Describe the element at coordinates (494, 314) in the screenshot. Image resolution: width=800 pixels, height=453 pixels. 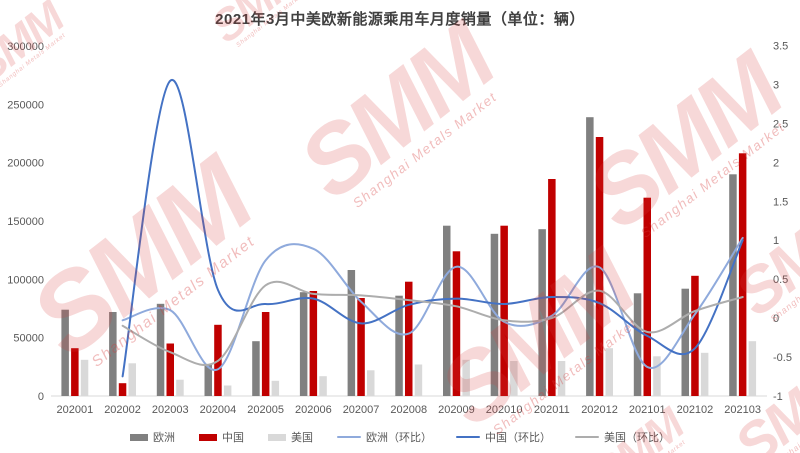
I see `bar-欧洲-202010` at that location.